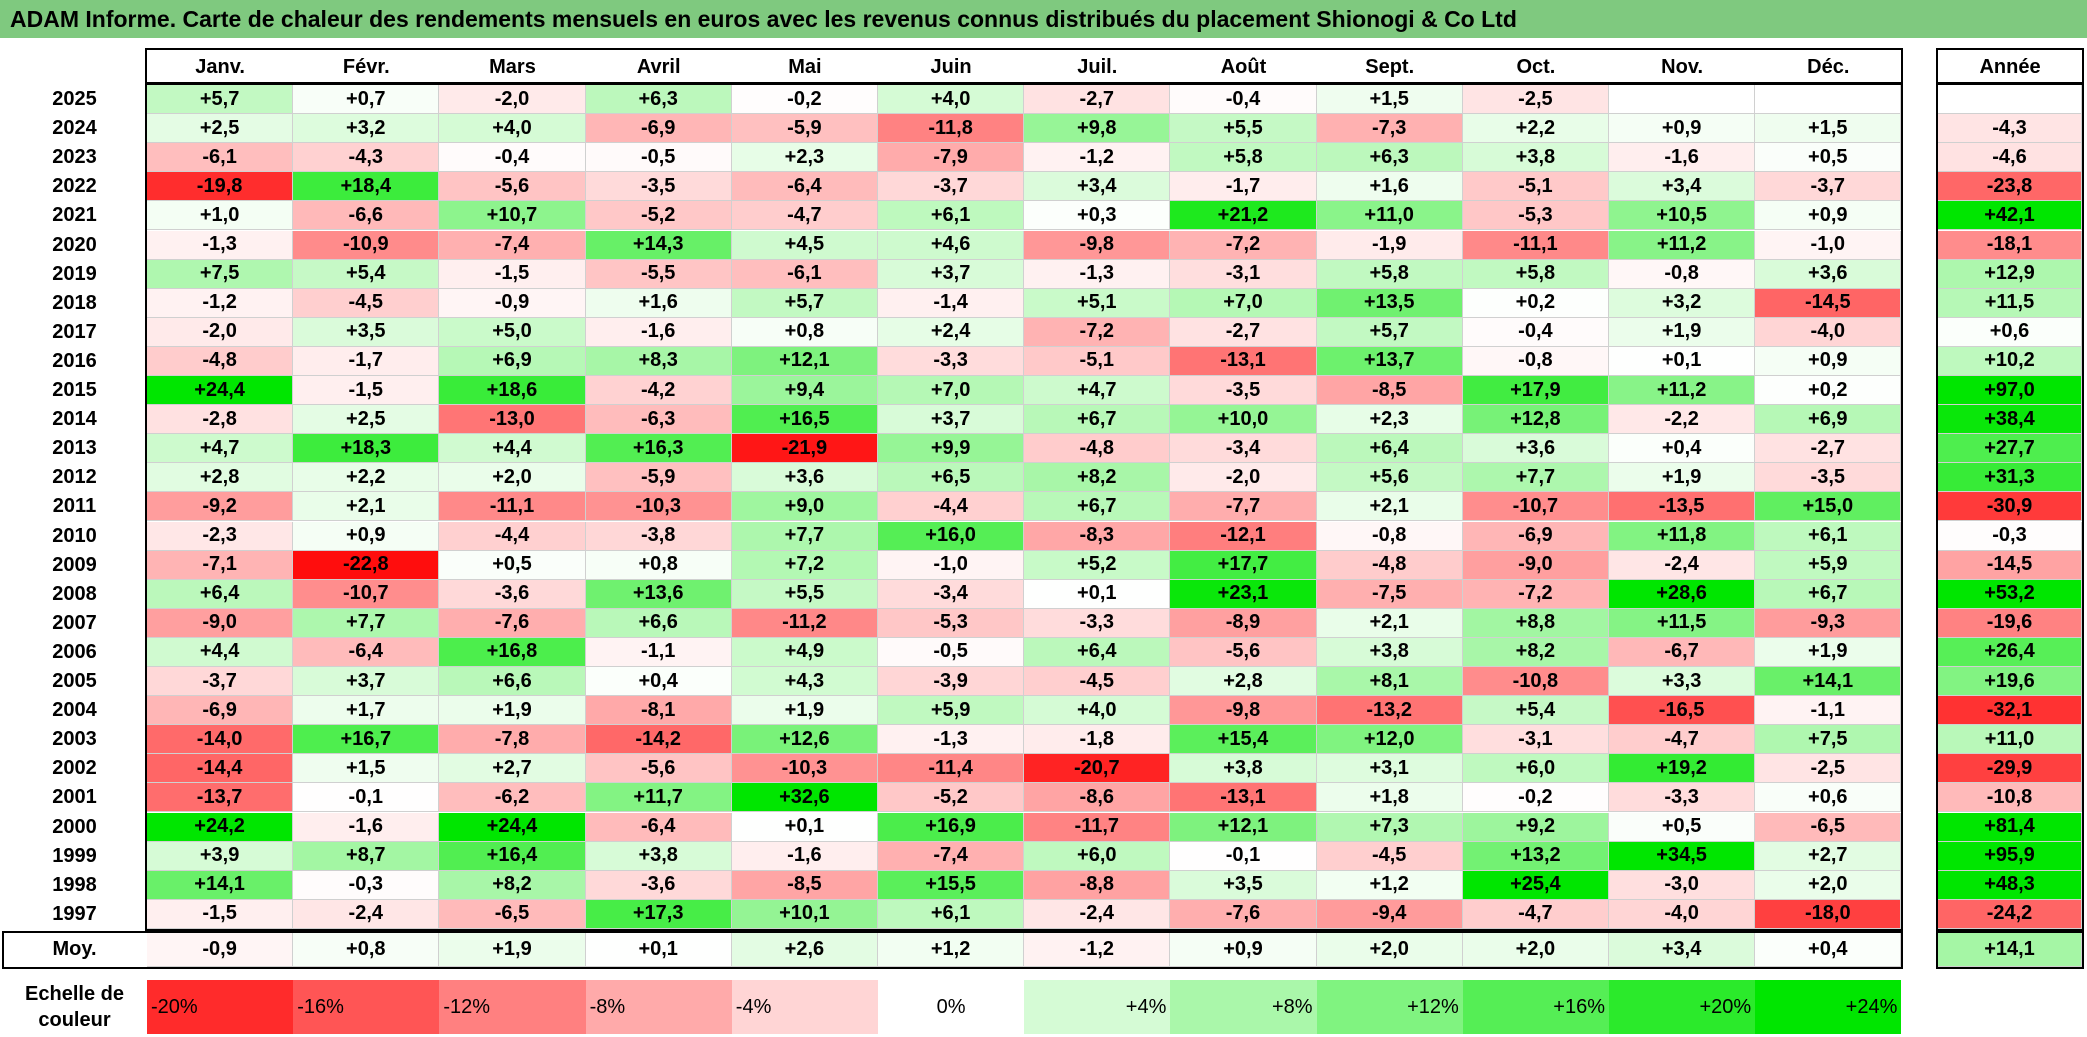  I want to click on year-label: 2023, so click(74, 157).